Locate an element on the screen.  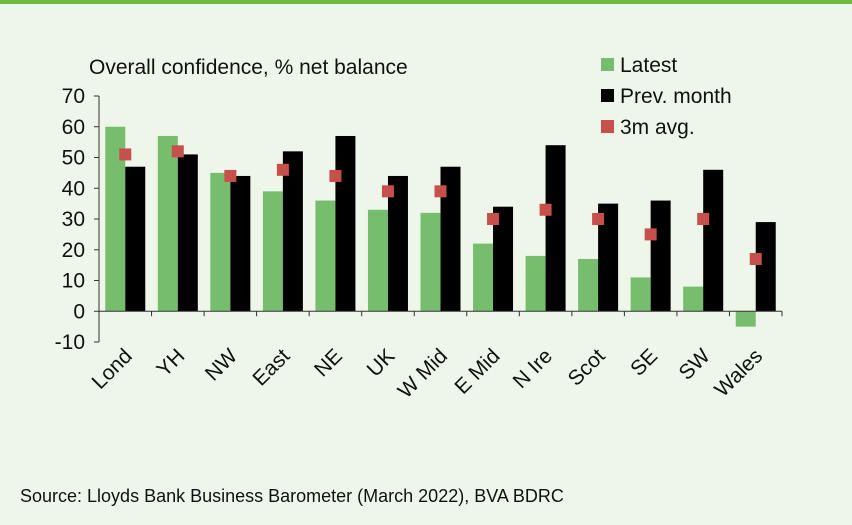
bar-prev-month-se is located at coordinates (660, 256).